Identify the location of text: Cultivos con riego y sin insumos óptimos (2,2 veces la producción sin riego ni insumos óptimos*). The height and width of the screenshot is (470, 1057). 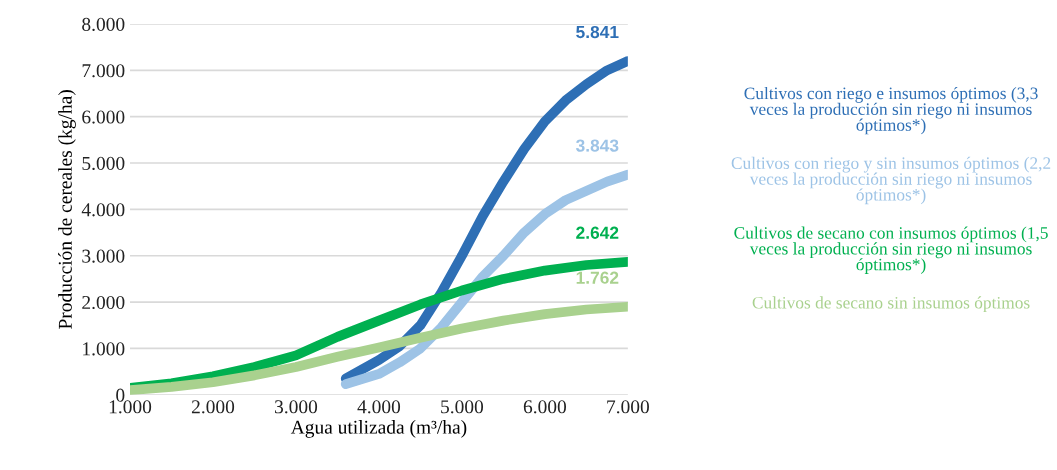
(891, 180).